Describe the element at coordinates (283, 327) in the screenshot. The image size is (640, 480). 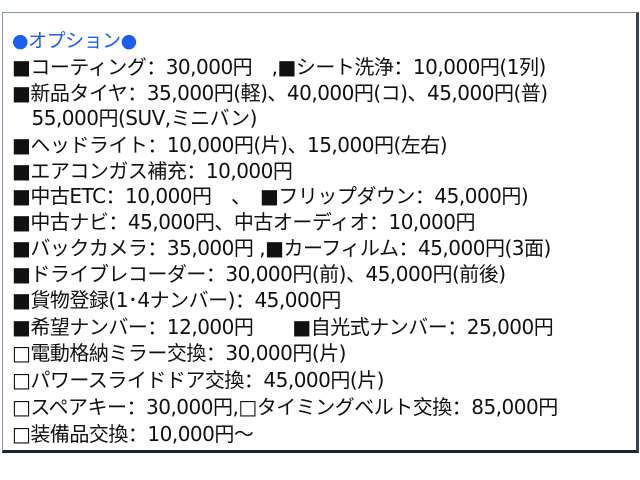
I see `option-line: ■希望ナンバー：12,000円 ■自光式ナンバー：25,000円` at that location.